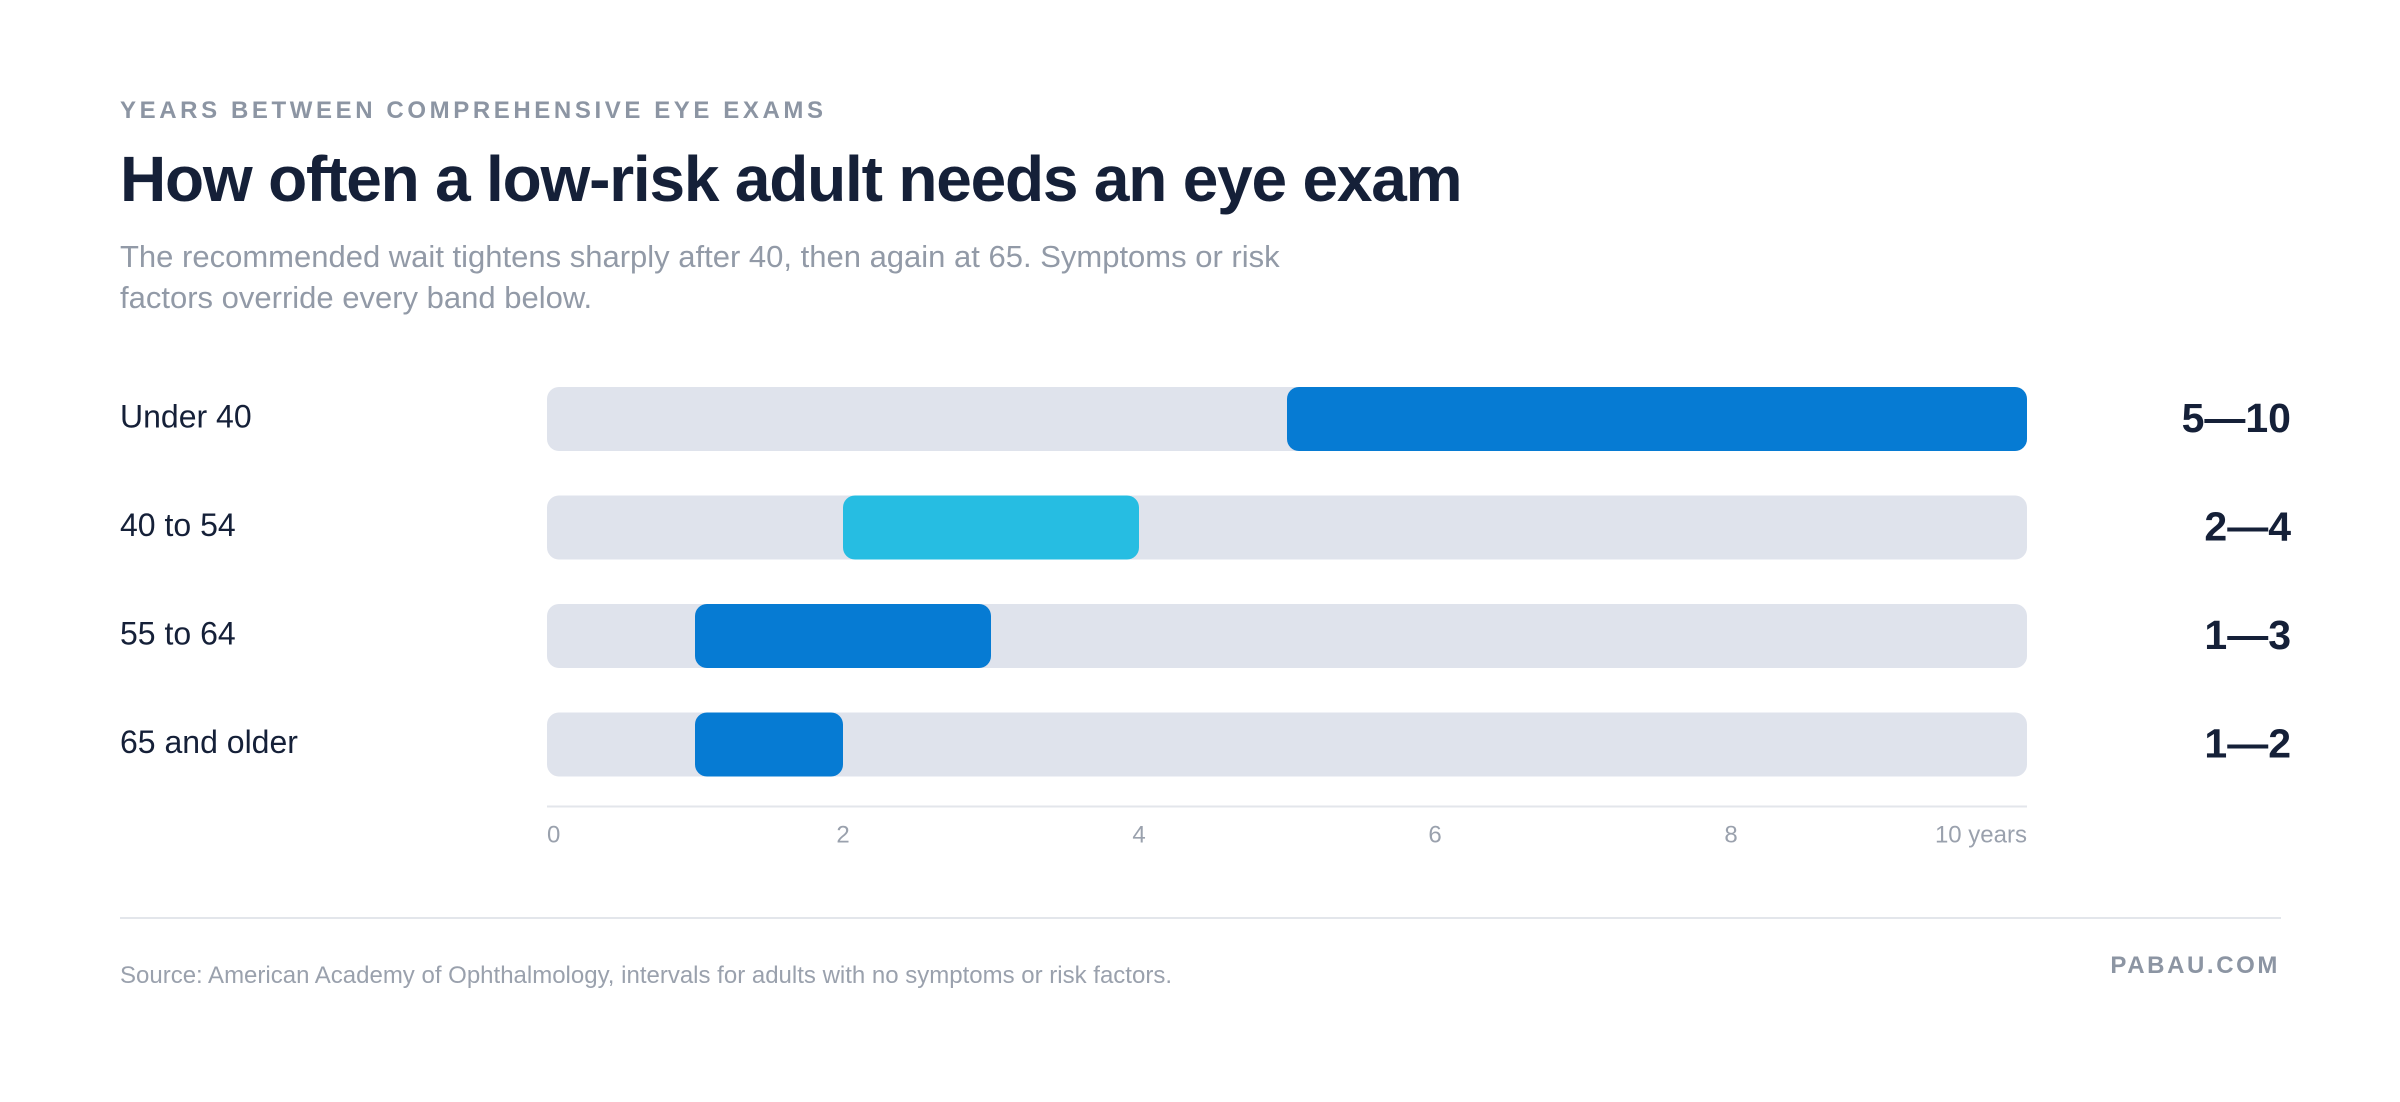  I want to click on x-tick-label: 2, so click(842, 835).